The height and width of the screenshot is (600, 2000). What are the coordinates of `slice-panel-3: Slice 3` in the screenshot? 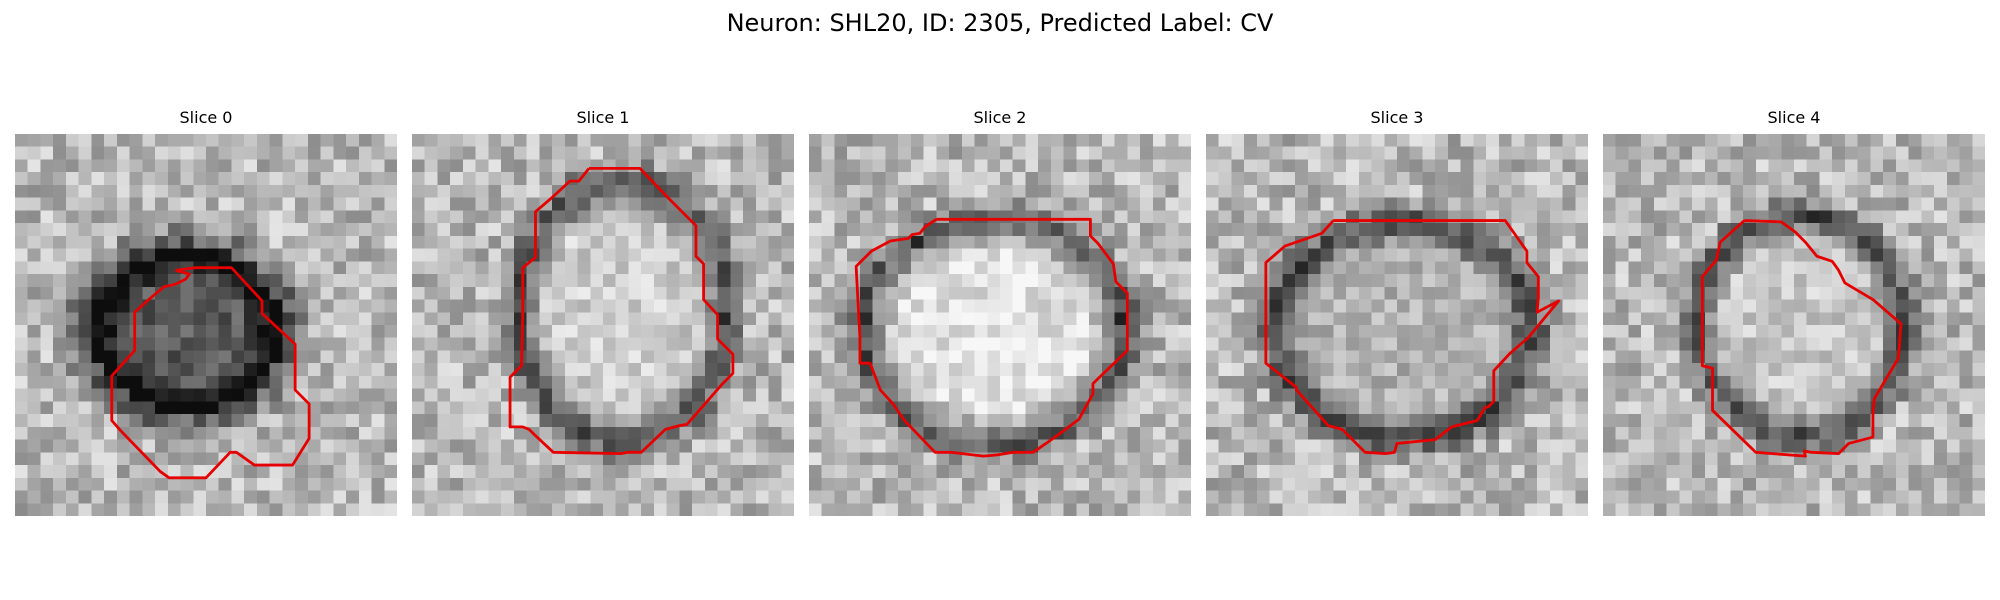 It's located at (1397, 312).